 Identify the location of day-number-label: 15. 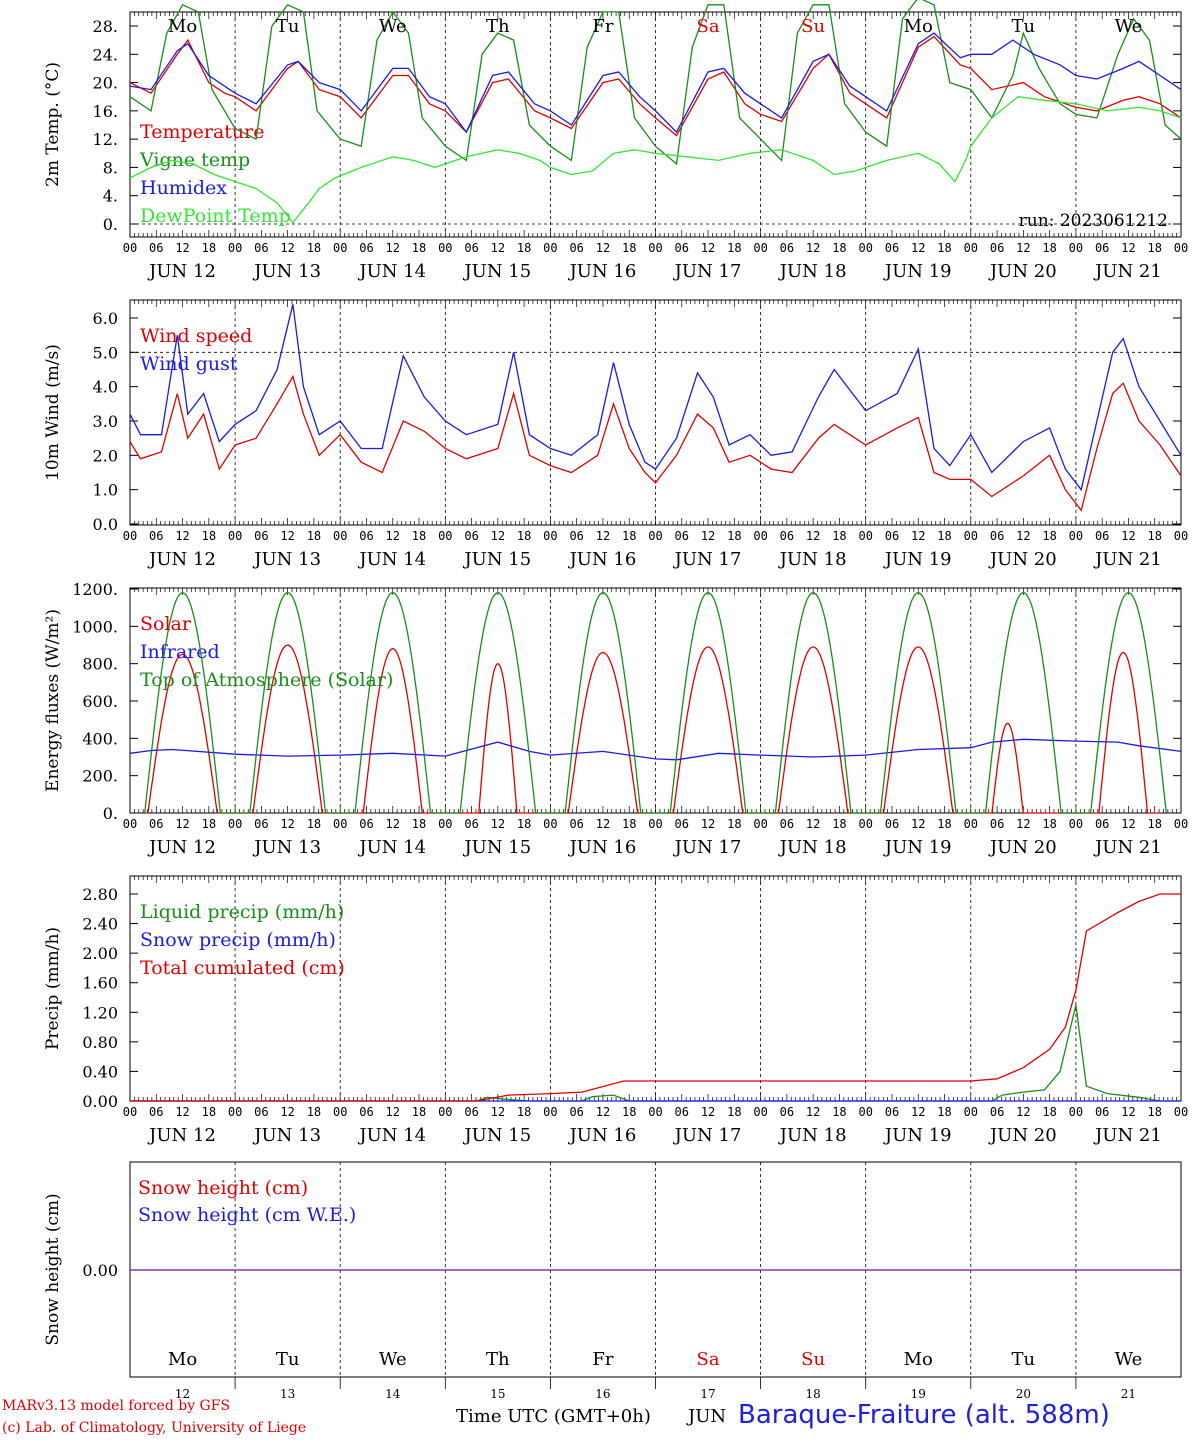
(497, 1394).